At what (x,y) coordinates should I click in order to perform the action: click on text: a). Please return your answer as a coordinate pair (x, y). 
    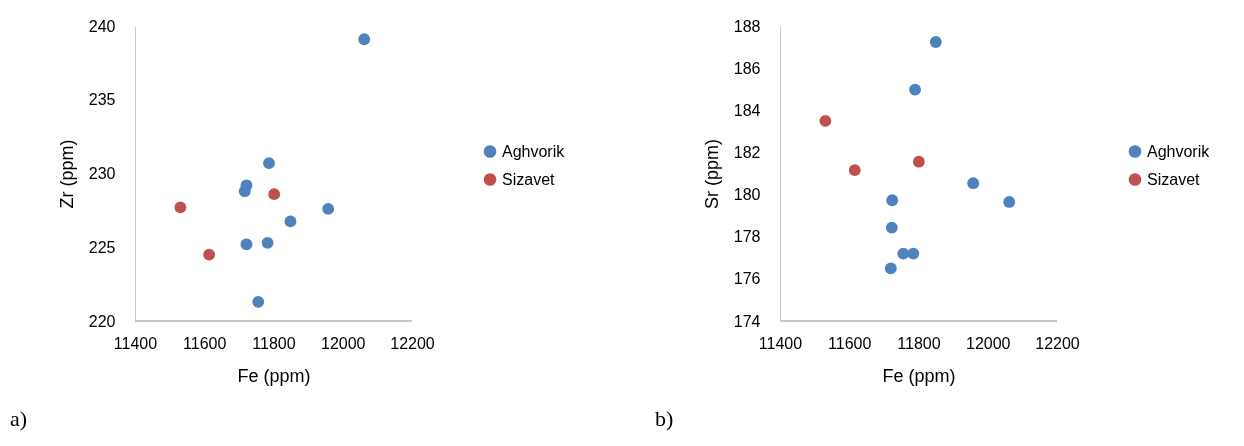
    Looking at the image, I should click on (19, 418).